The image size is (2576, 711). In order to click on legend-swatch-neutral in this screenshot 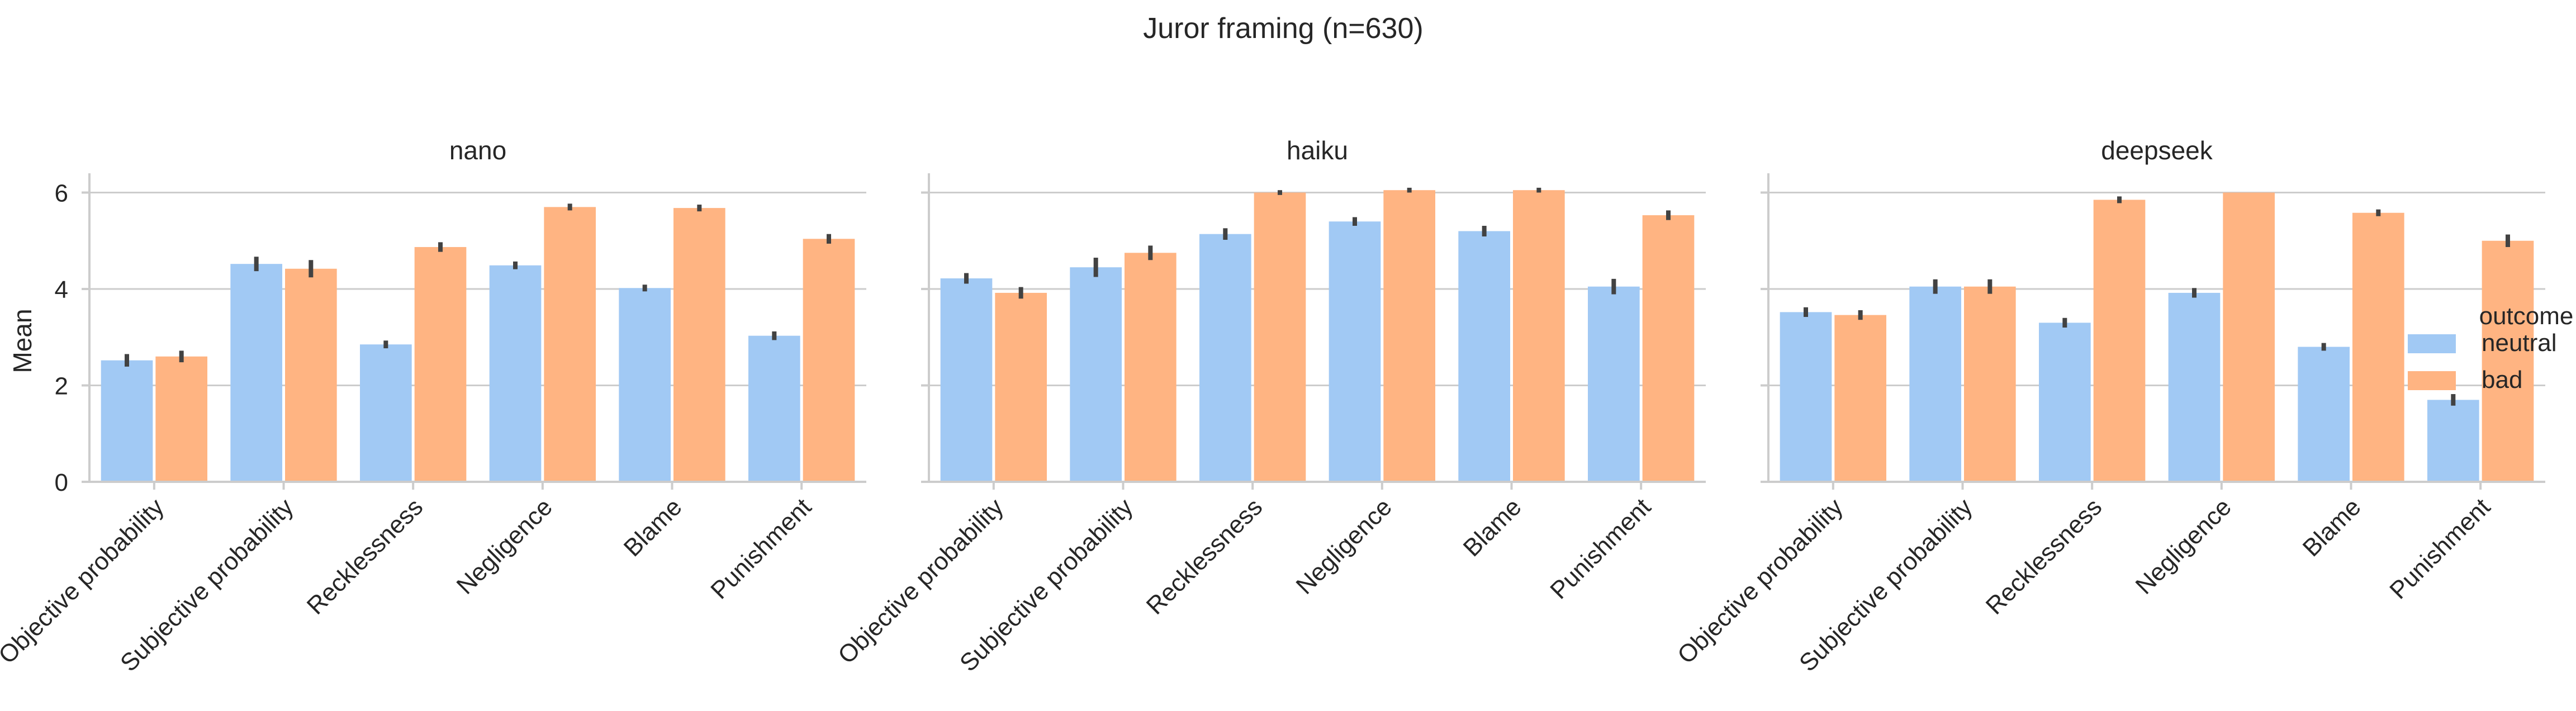, I will do `click(2432, 343)`.